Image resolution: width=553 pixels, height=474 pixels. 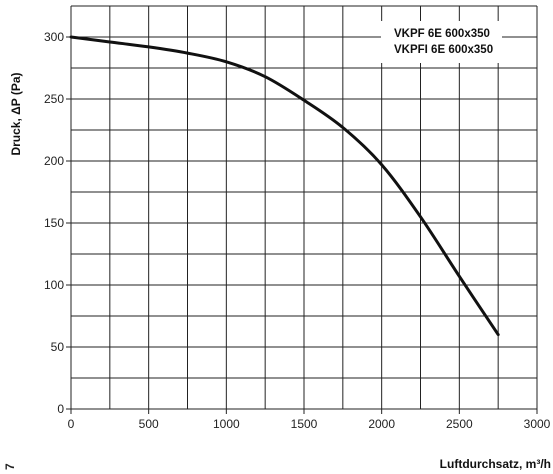 What do you see at coordinates (442, 34) in the screenshot?
I see `legend-entry-1: VKPF 6E 600x350` at bounding box center [442, 34].